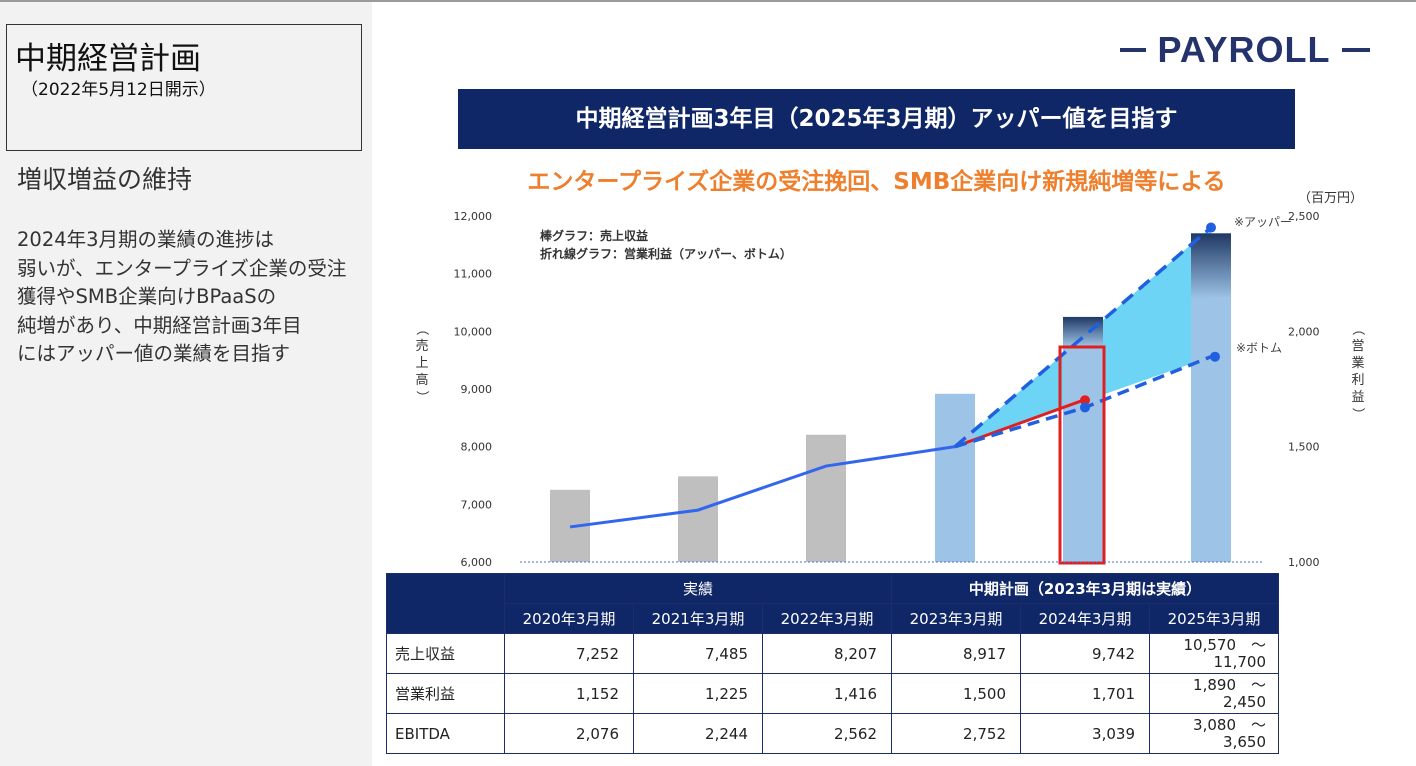 The width and height of the screenshot is (1416, 766). I want to click on table-cell: 2,752, so click(956, 733).